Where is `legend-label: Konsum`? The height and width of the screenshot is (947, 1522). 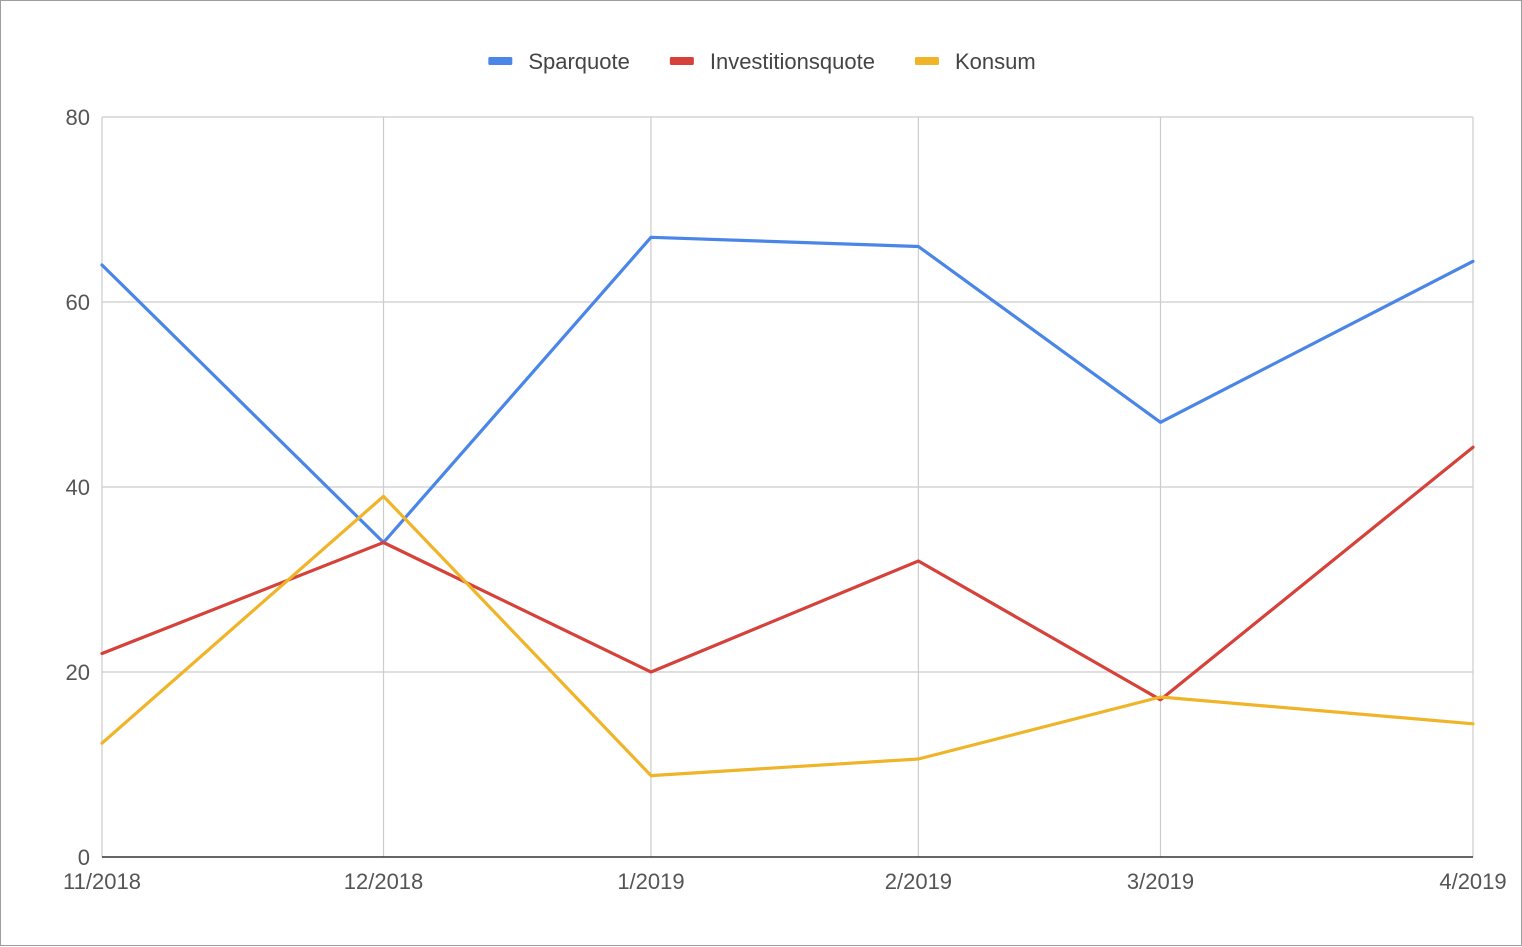 legend-label: Konsum is located at coordinates (995, 61).